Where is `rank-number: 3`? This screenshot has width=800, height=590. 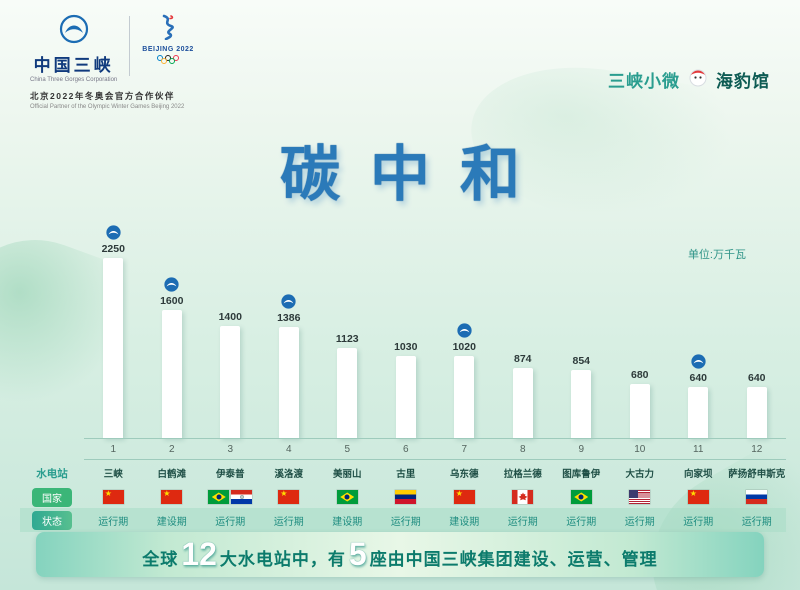 rank-number: 3 is located at coordinates (230, 449).